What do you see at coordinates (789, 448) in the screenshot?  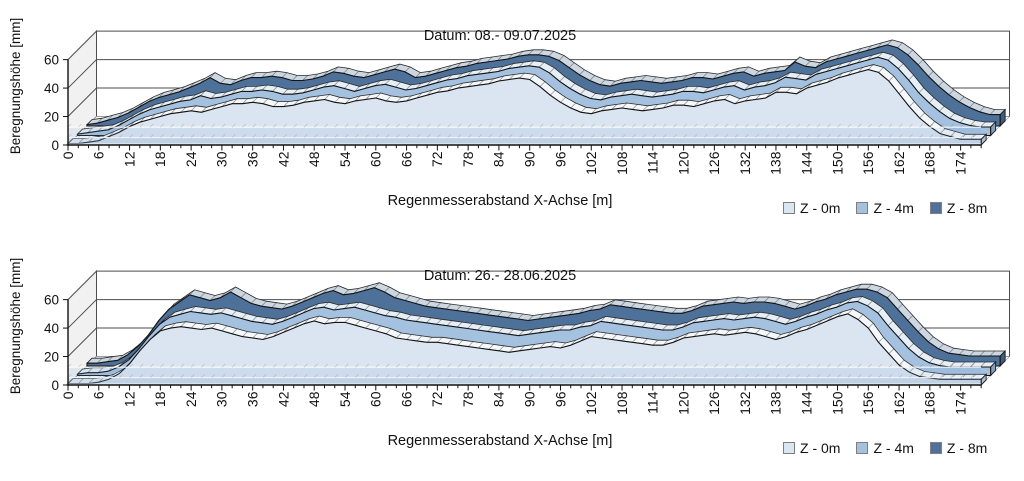 I see `legend-swatch` at bounding box center [789, 448].